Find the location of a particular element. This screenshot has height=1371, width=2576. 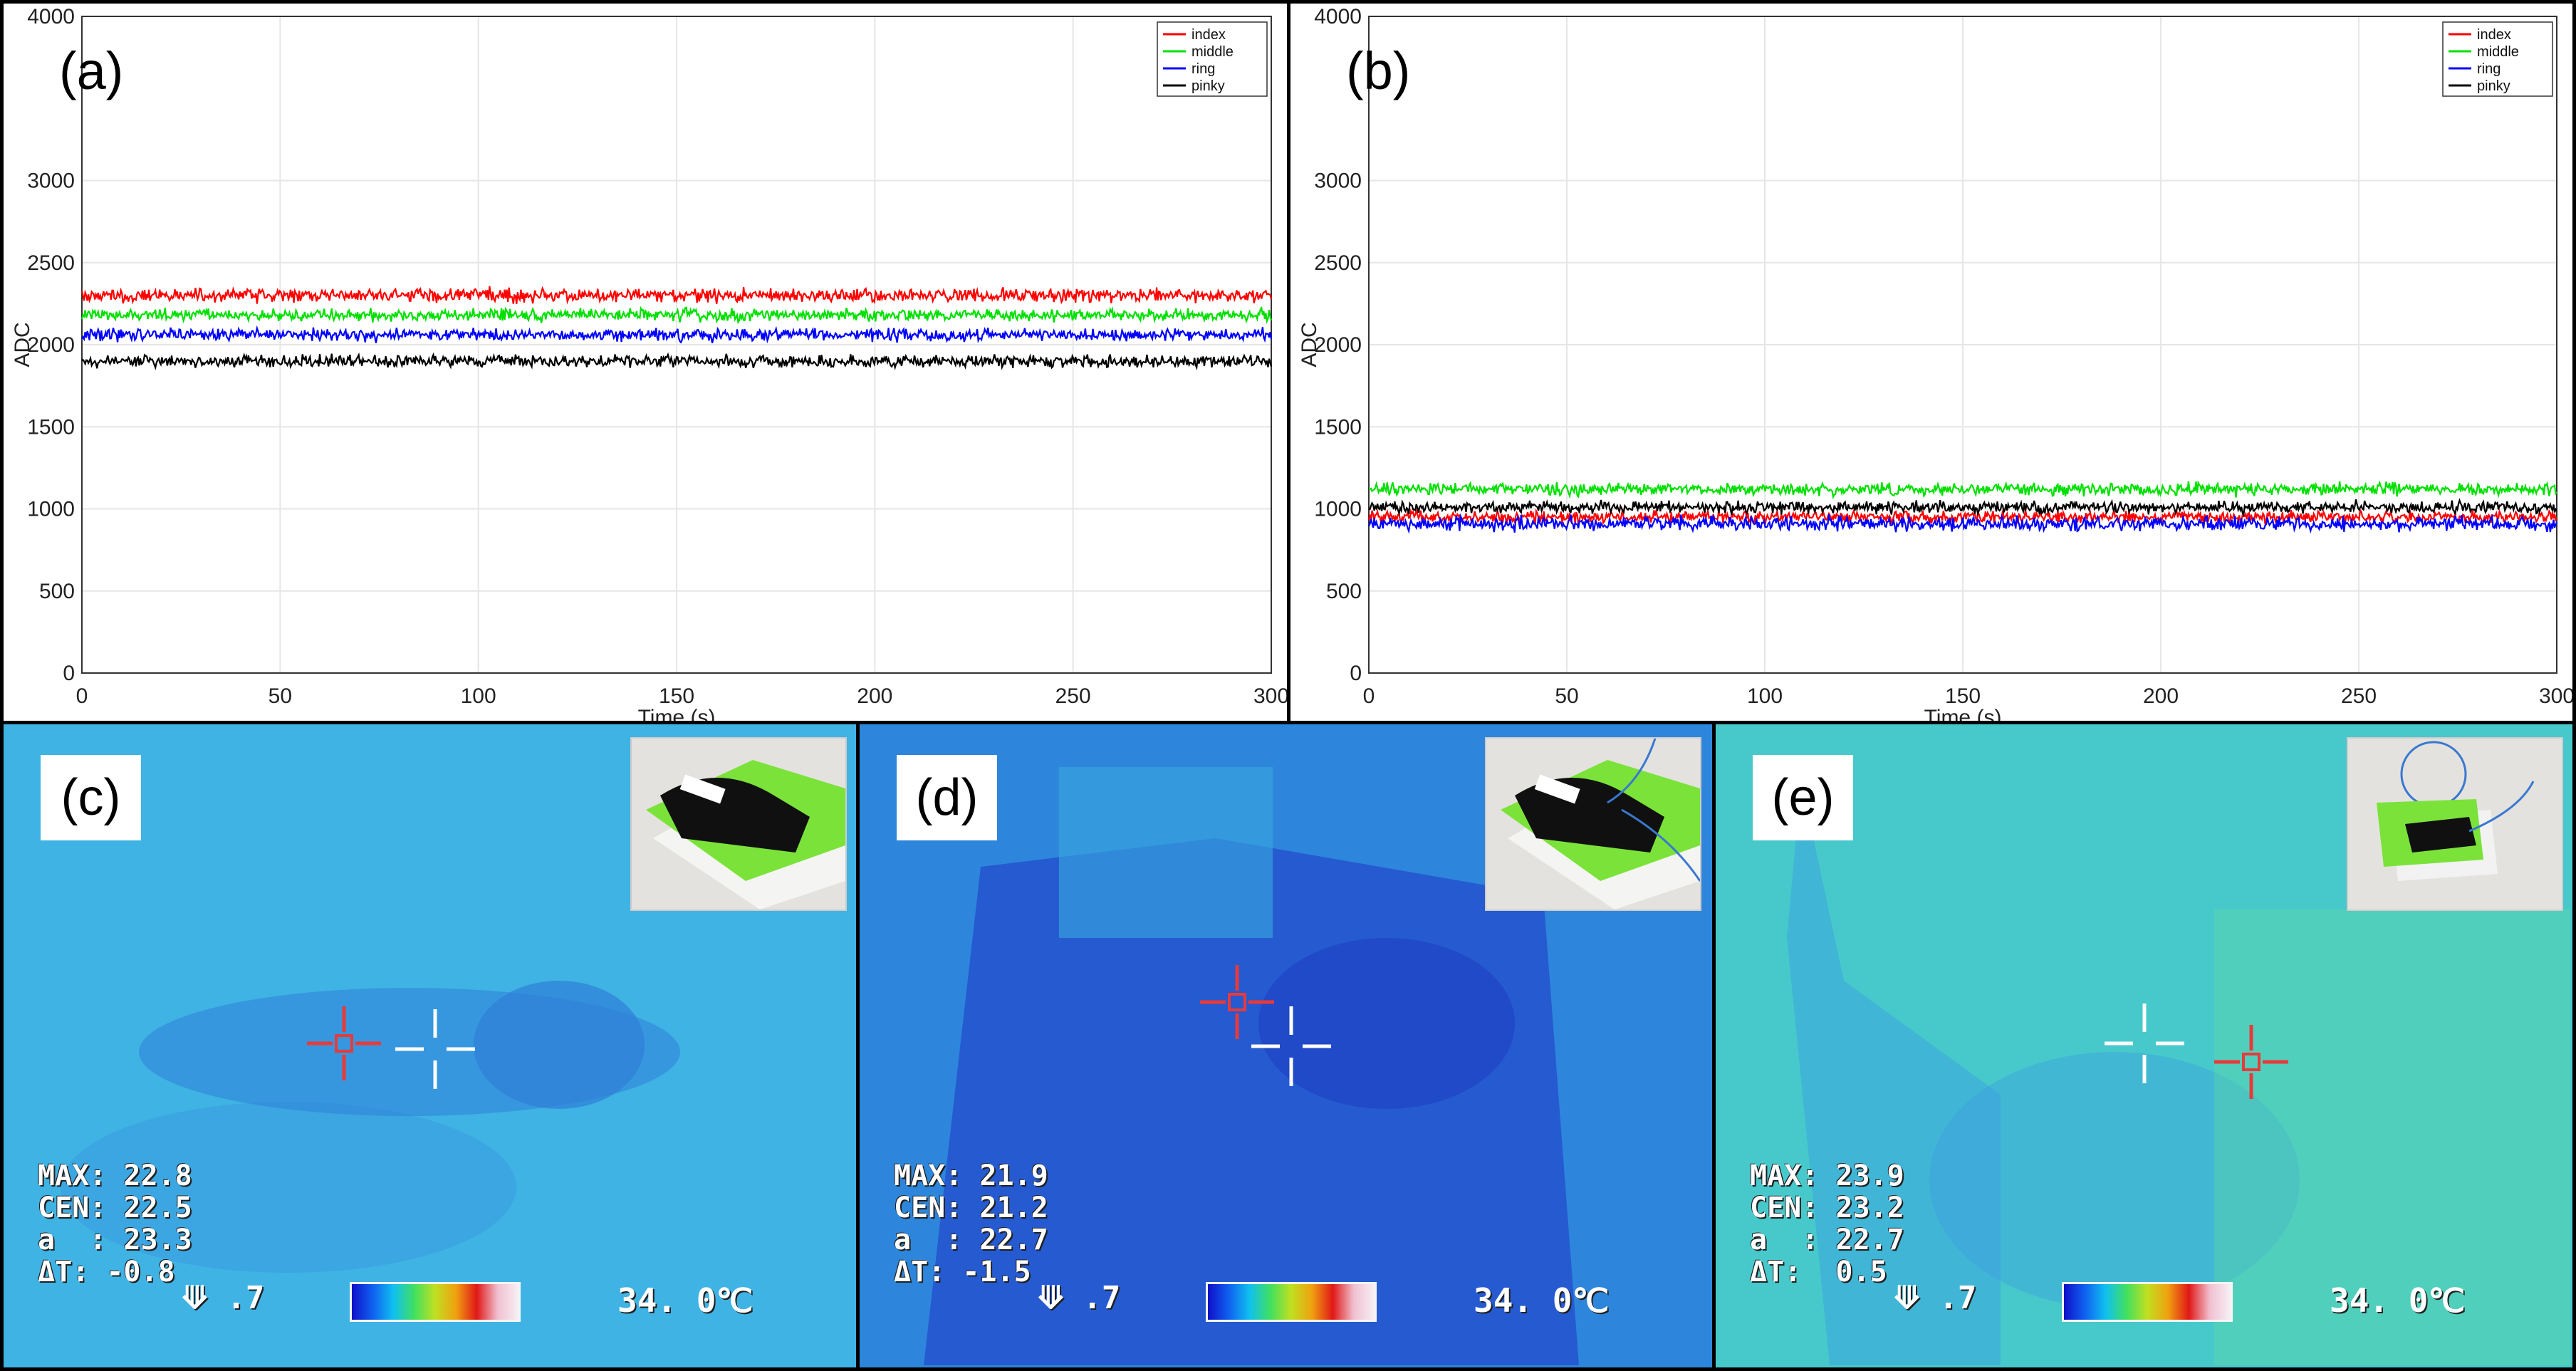

panel-label-a: (a) is located at coordinates (91, 70).